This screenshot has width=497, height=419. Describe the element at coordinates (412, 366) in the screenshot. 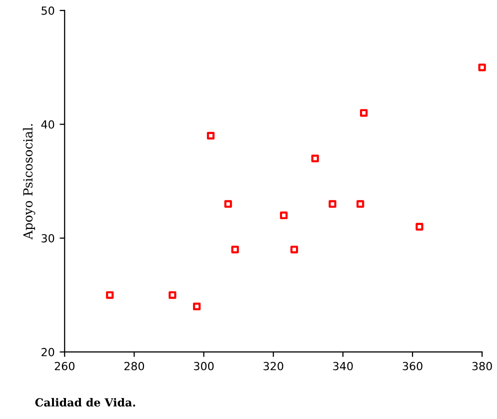

I see `x-tick-label: 360` at that location.